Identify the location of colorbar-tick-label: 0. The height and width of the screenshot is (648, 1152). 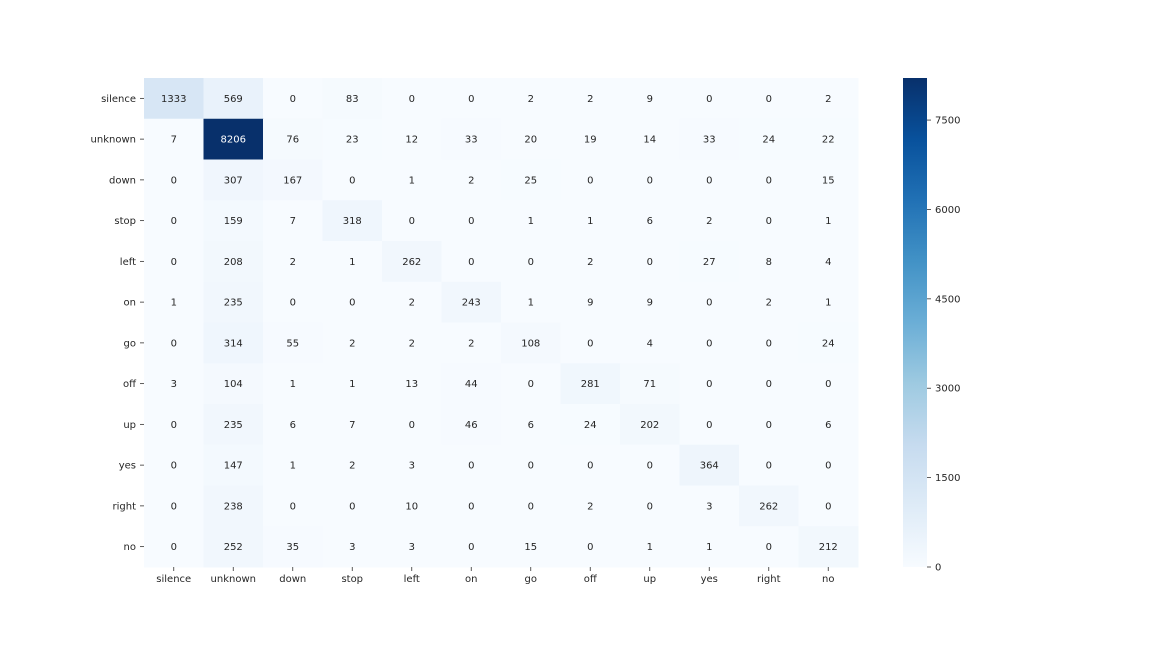
(938, 568).